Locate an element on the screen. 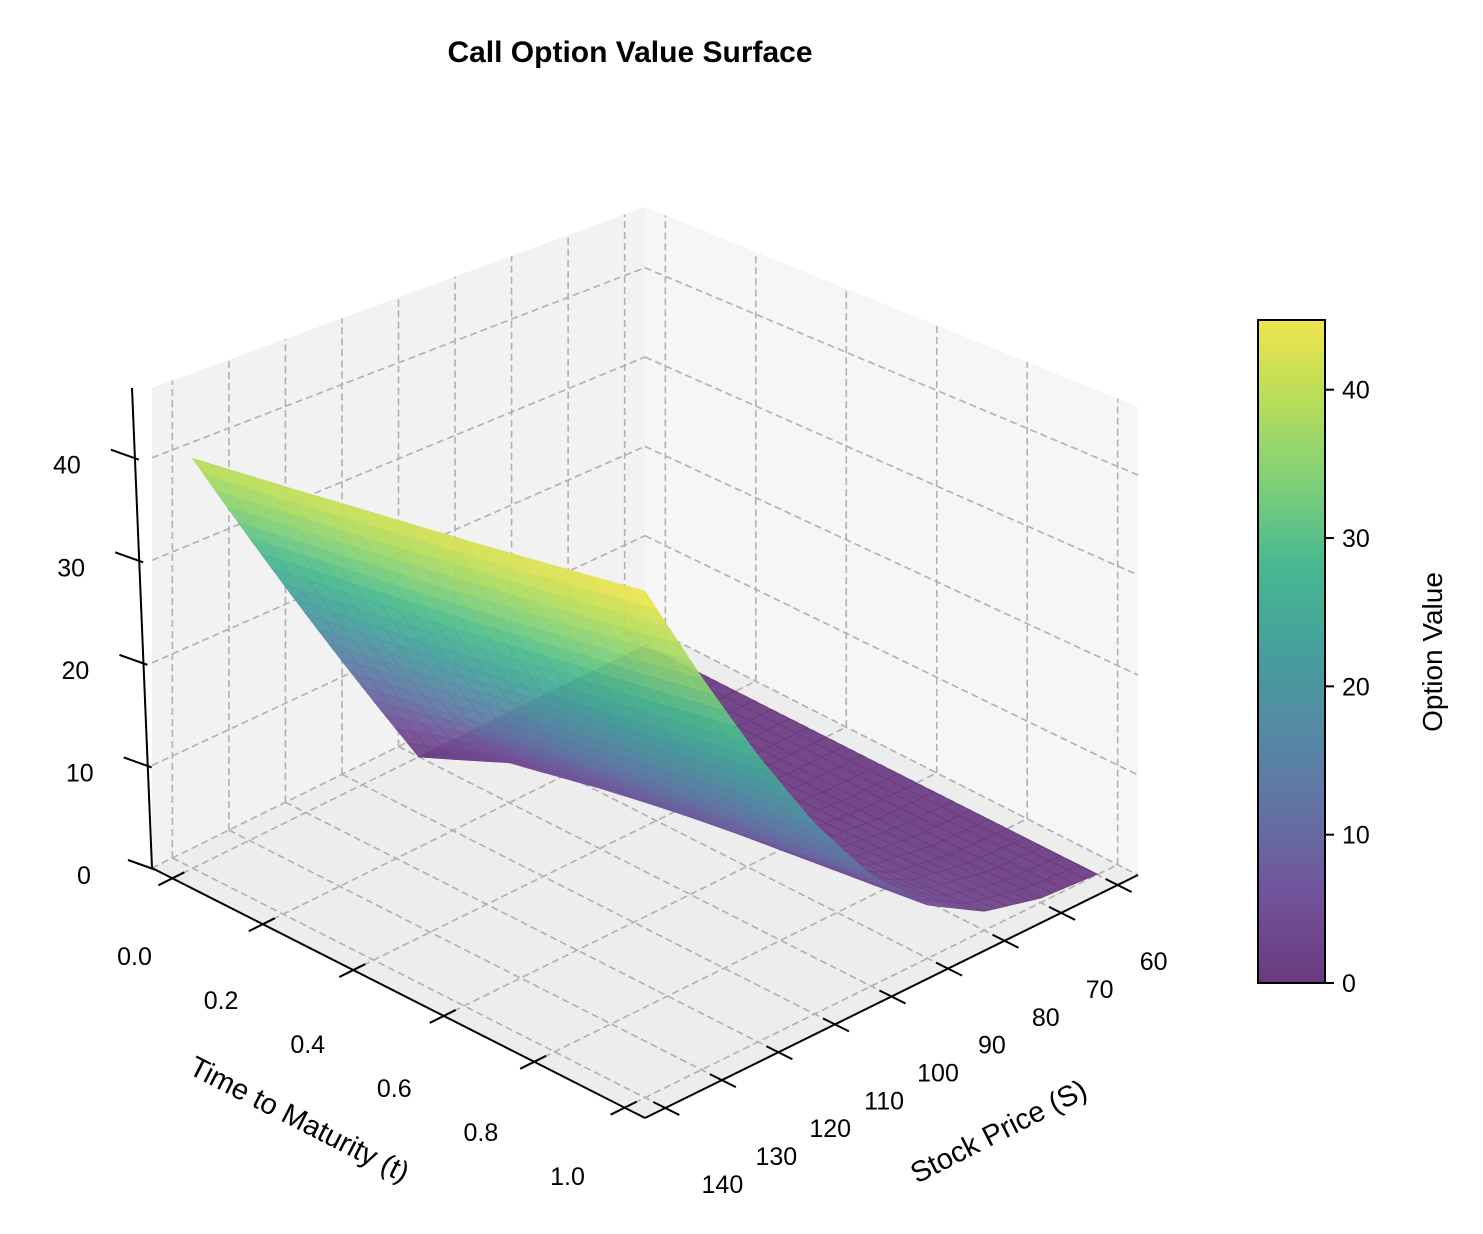 This screenshot has width=1483, height=1234. colorbar-tick-label: 30 is located at coordinates (1356, 539).